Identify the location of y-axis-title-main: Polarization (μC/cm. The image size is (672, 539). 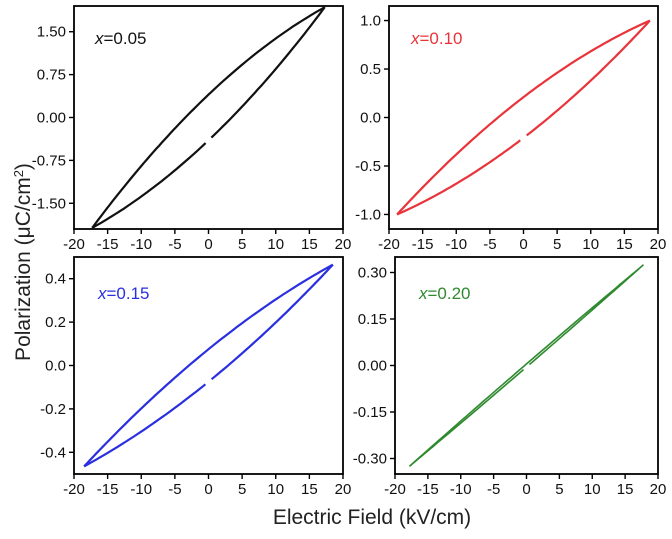
(23, 269).